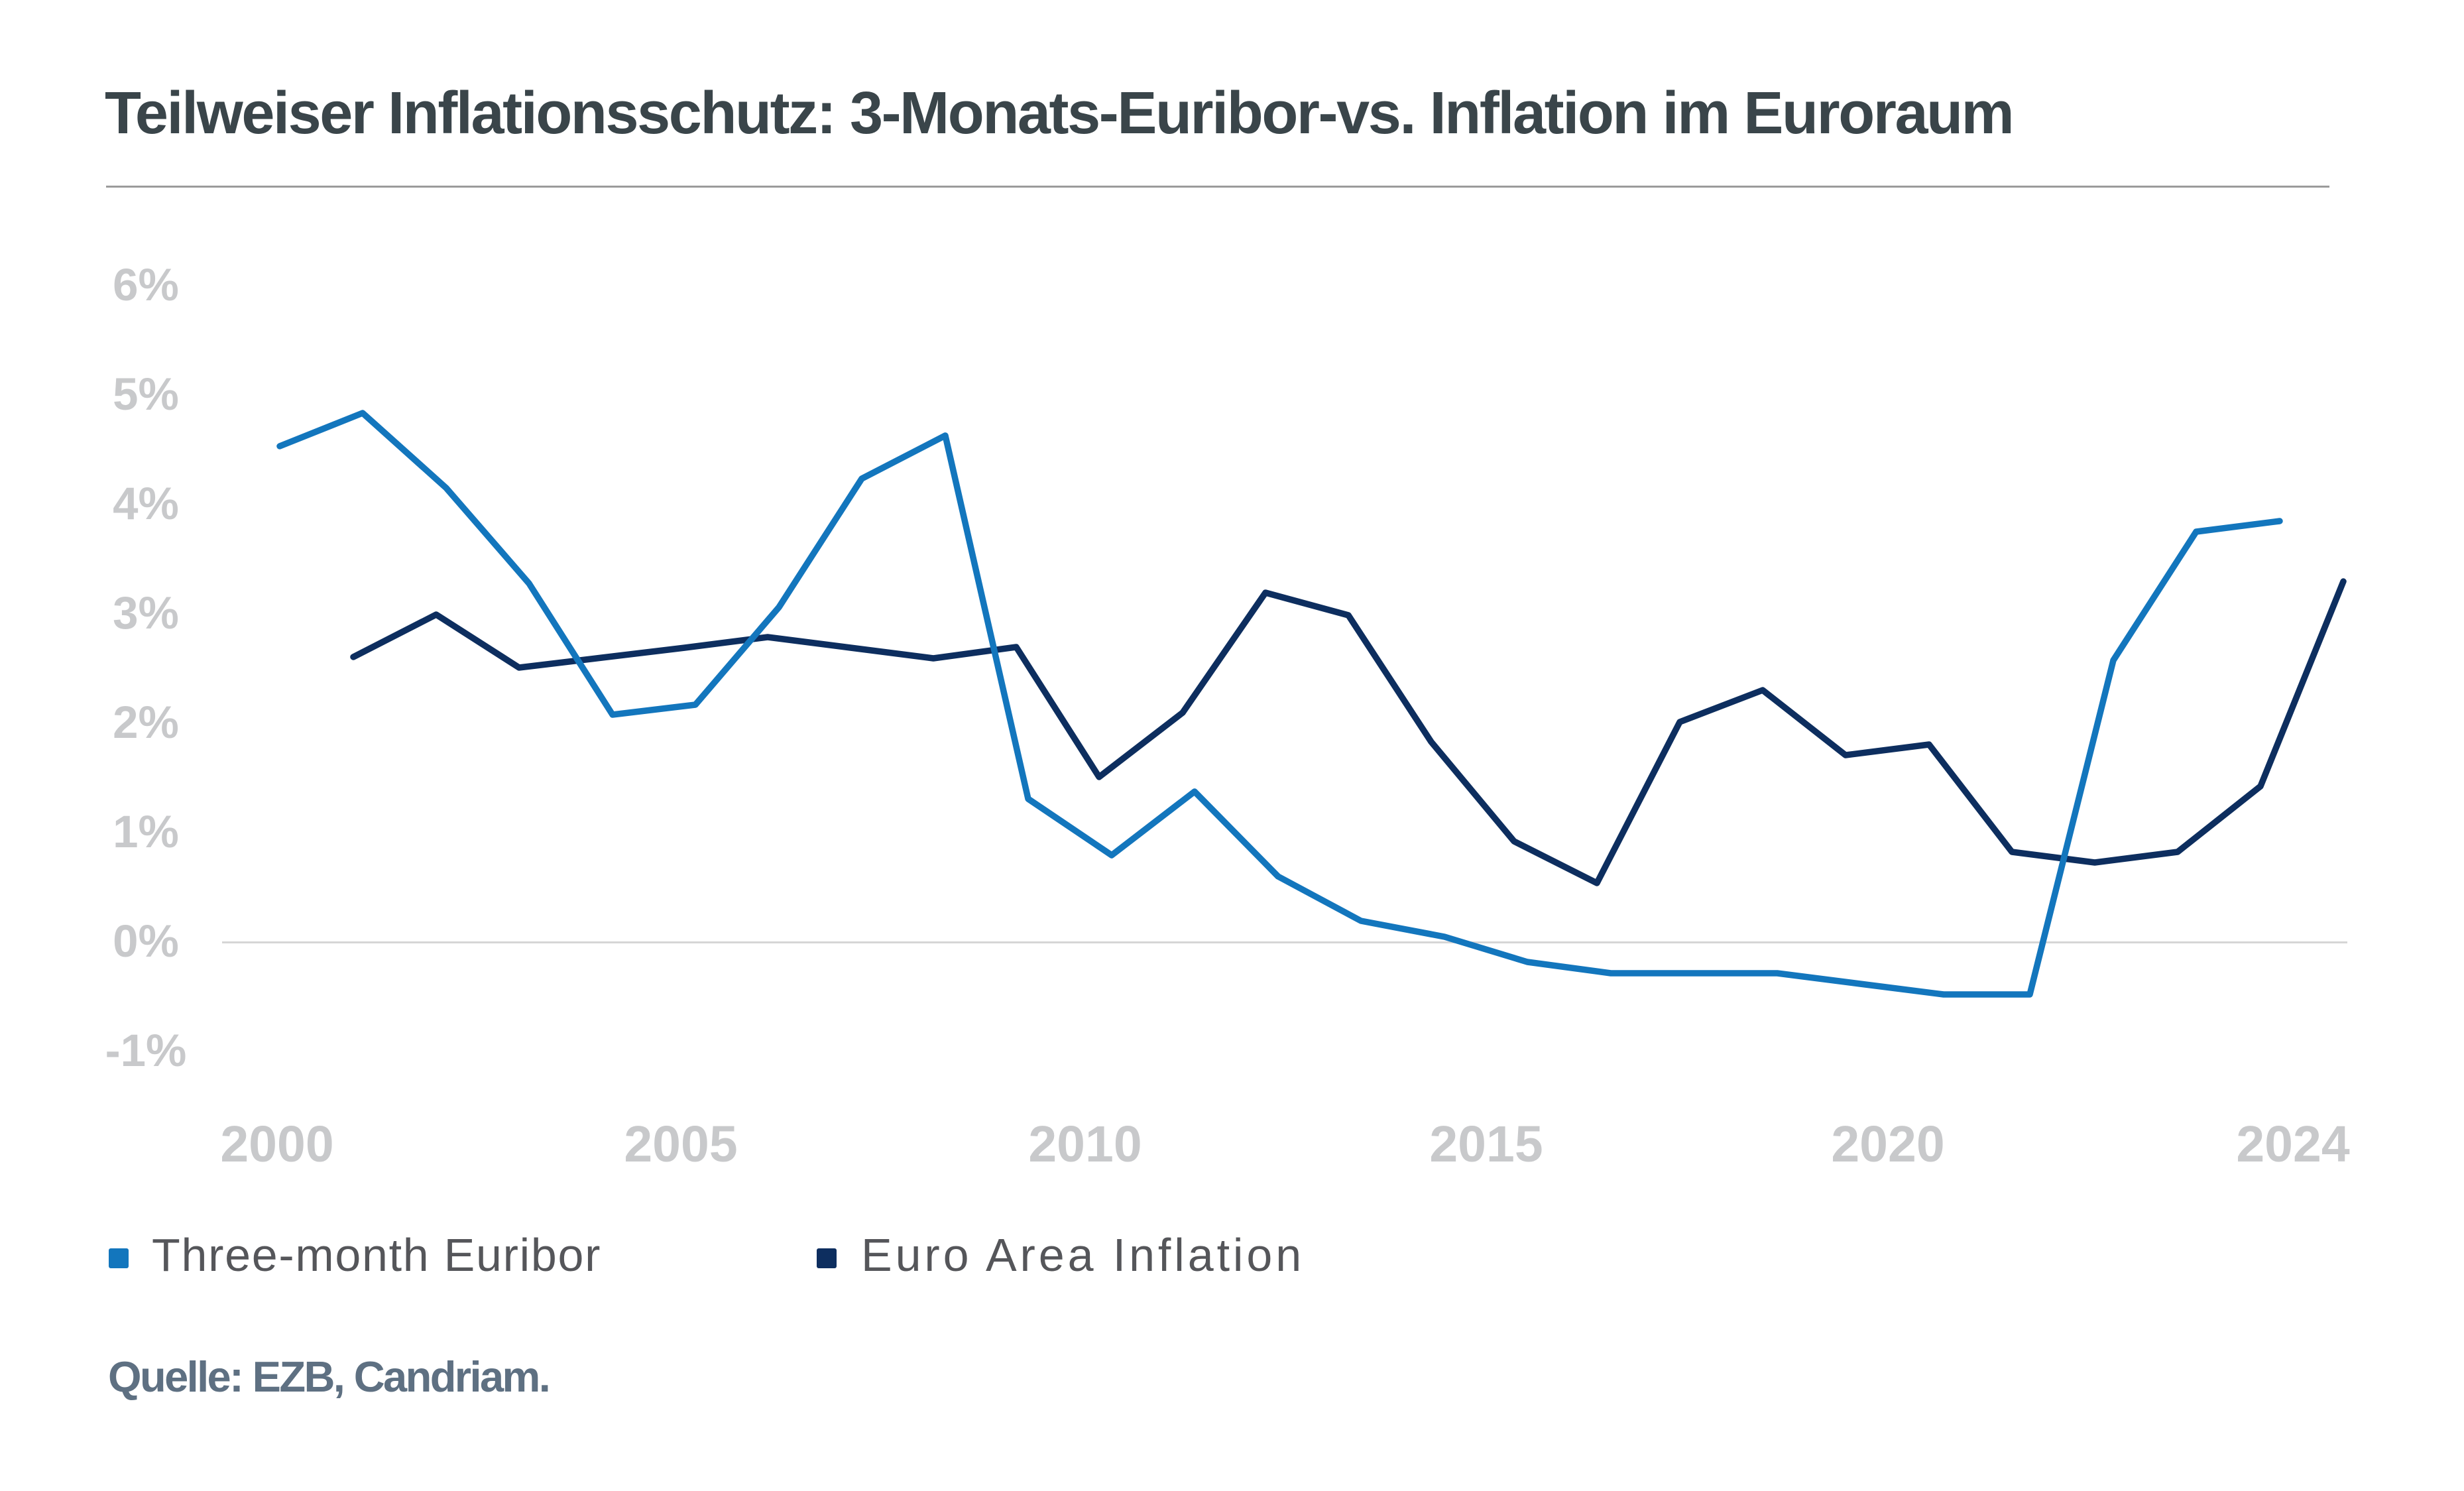  What do you see at coordinates (2293, 1145) in the screenshot?
I see `svg-text: 2024` at bounding box center [2293, 1145].